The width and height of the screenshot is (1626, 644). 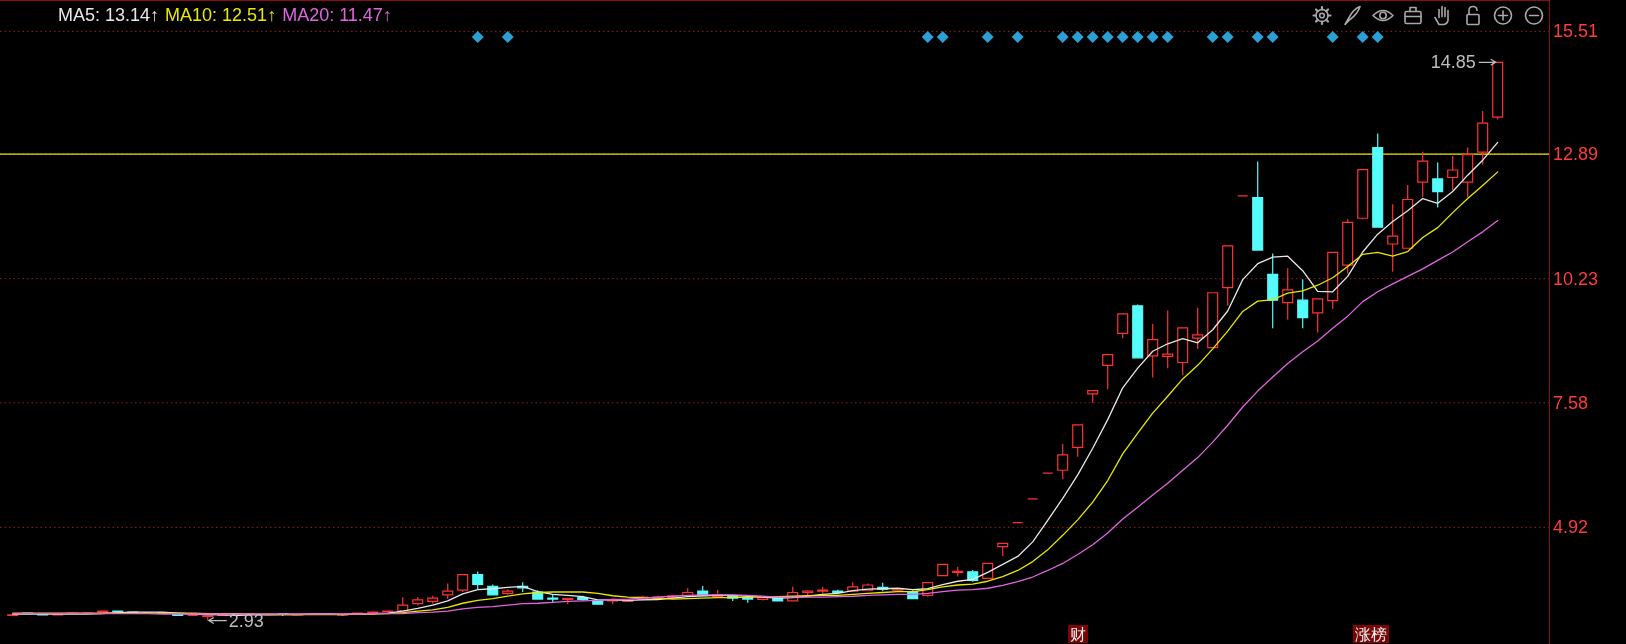 What do you see at coordinates (109, 15) in the screenshot?
I see `text: MA5: 13.14↑` at bounding box center [109, 15].